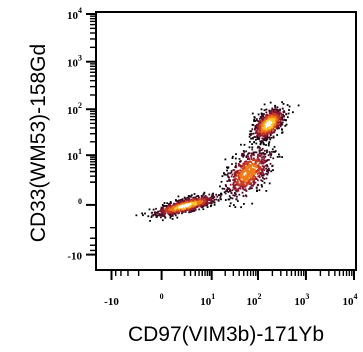  What do you see at coordinates (74, 257) in the screenshot?
I see `y-tick-label: -10` at bounding box center [74, 257].